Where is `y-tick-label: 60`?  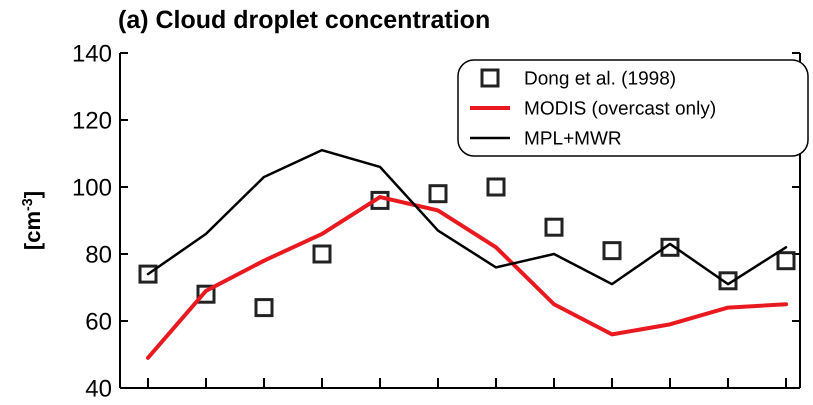
y-tick-label: 60 is located at coordinates (98, 322).